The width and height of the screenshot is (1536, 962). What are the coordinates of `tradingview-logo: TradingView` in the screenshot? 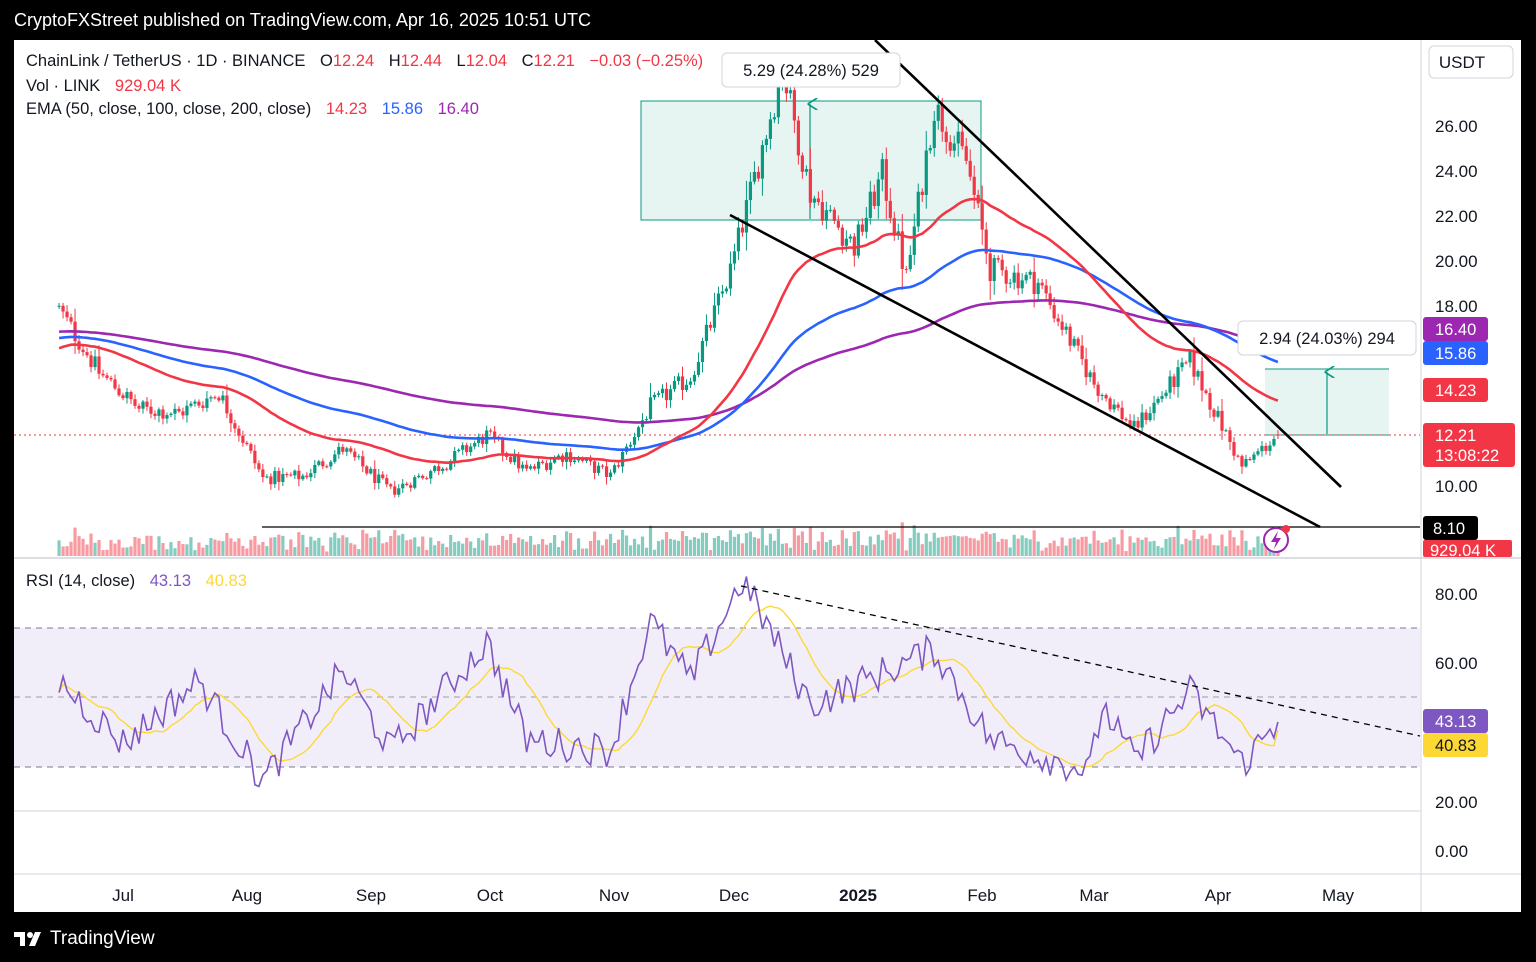 It's located at (84, 939).